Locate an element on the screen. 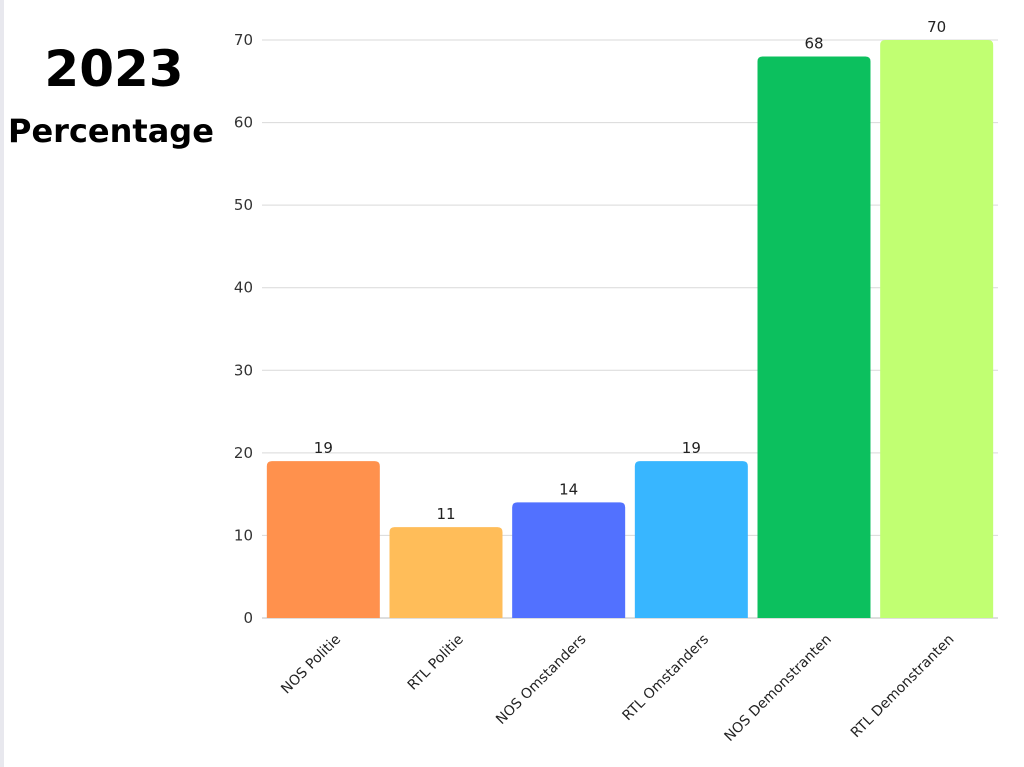  category-label: RTL Demonstranten is located at coordinates (903, 687).